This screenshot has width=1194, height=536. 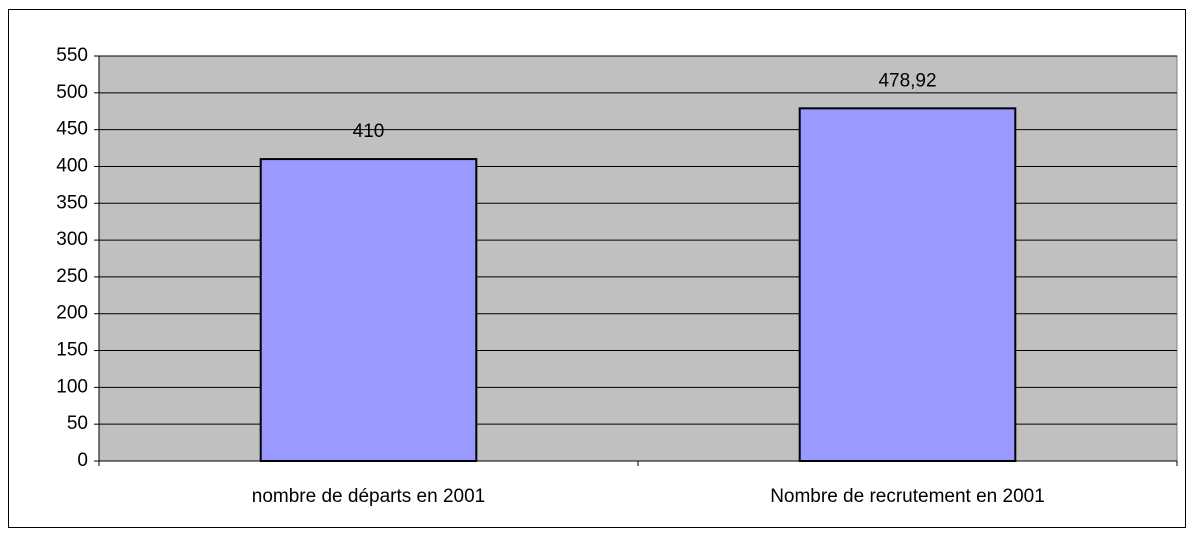 What do you see at coordinates (72, 239) in the screenshot?
I see `y-tick-label: 300` at bounding box center [72, 239].